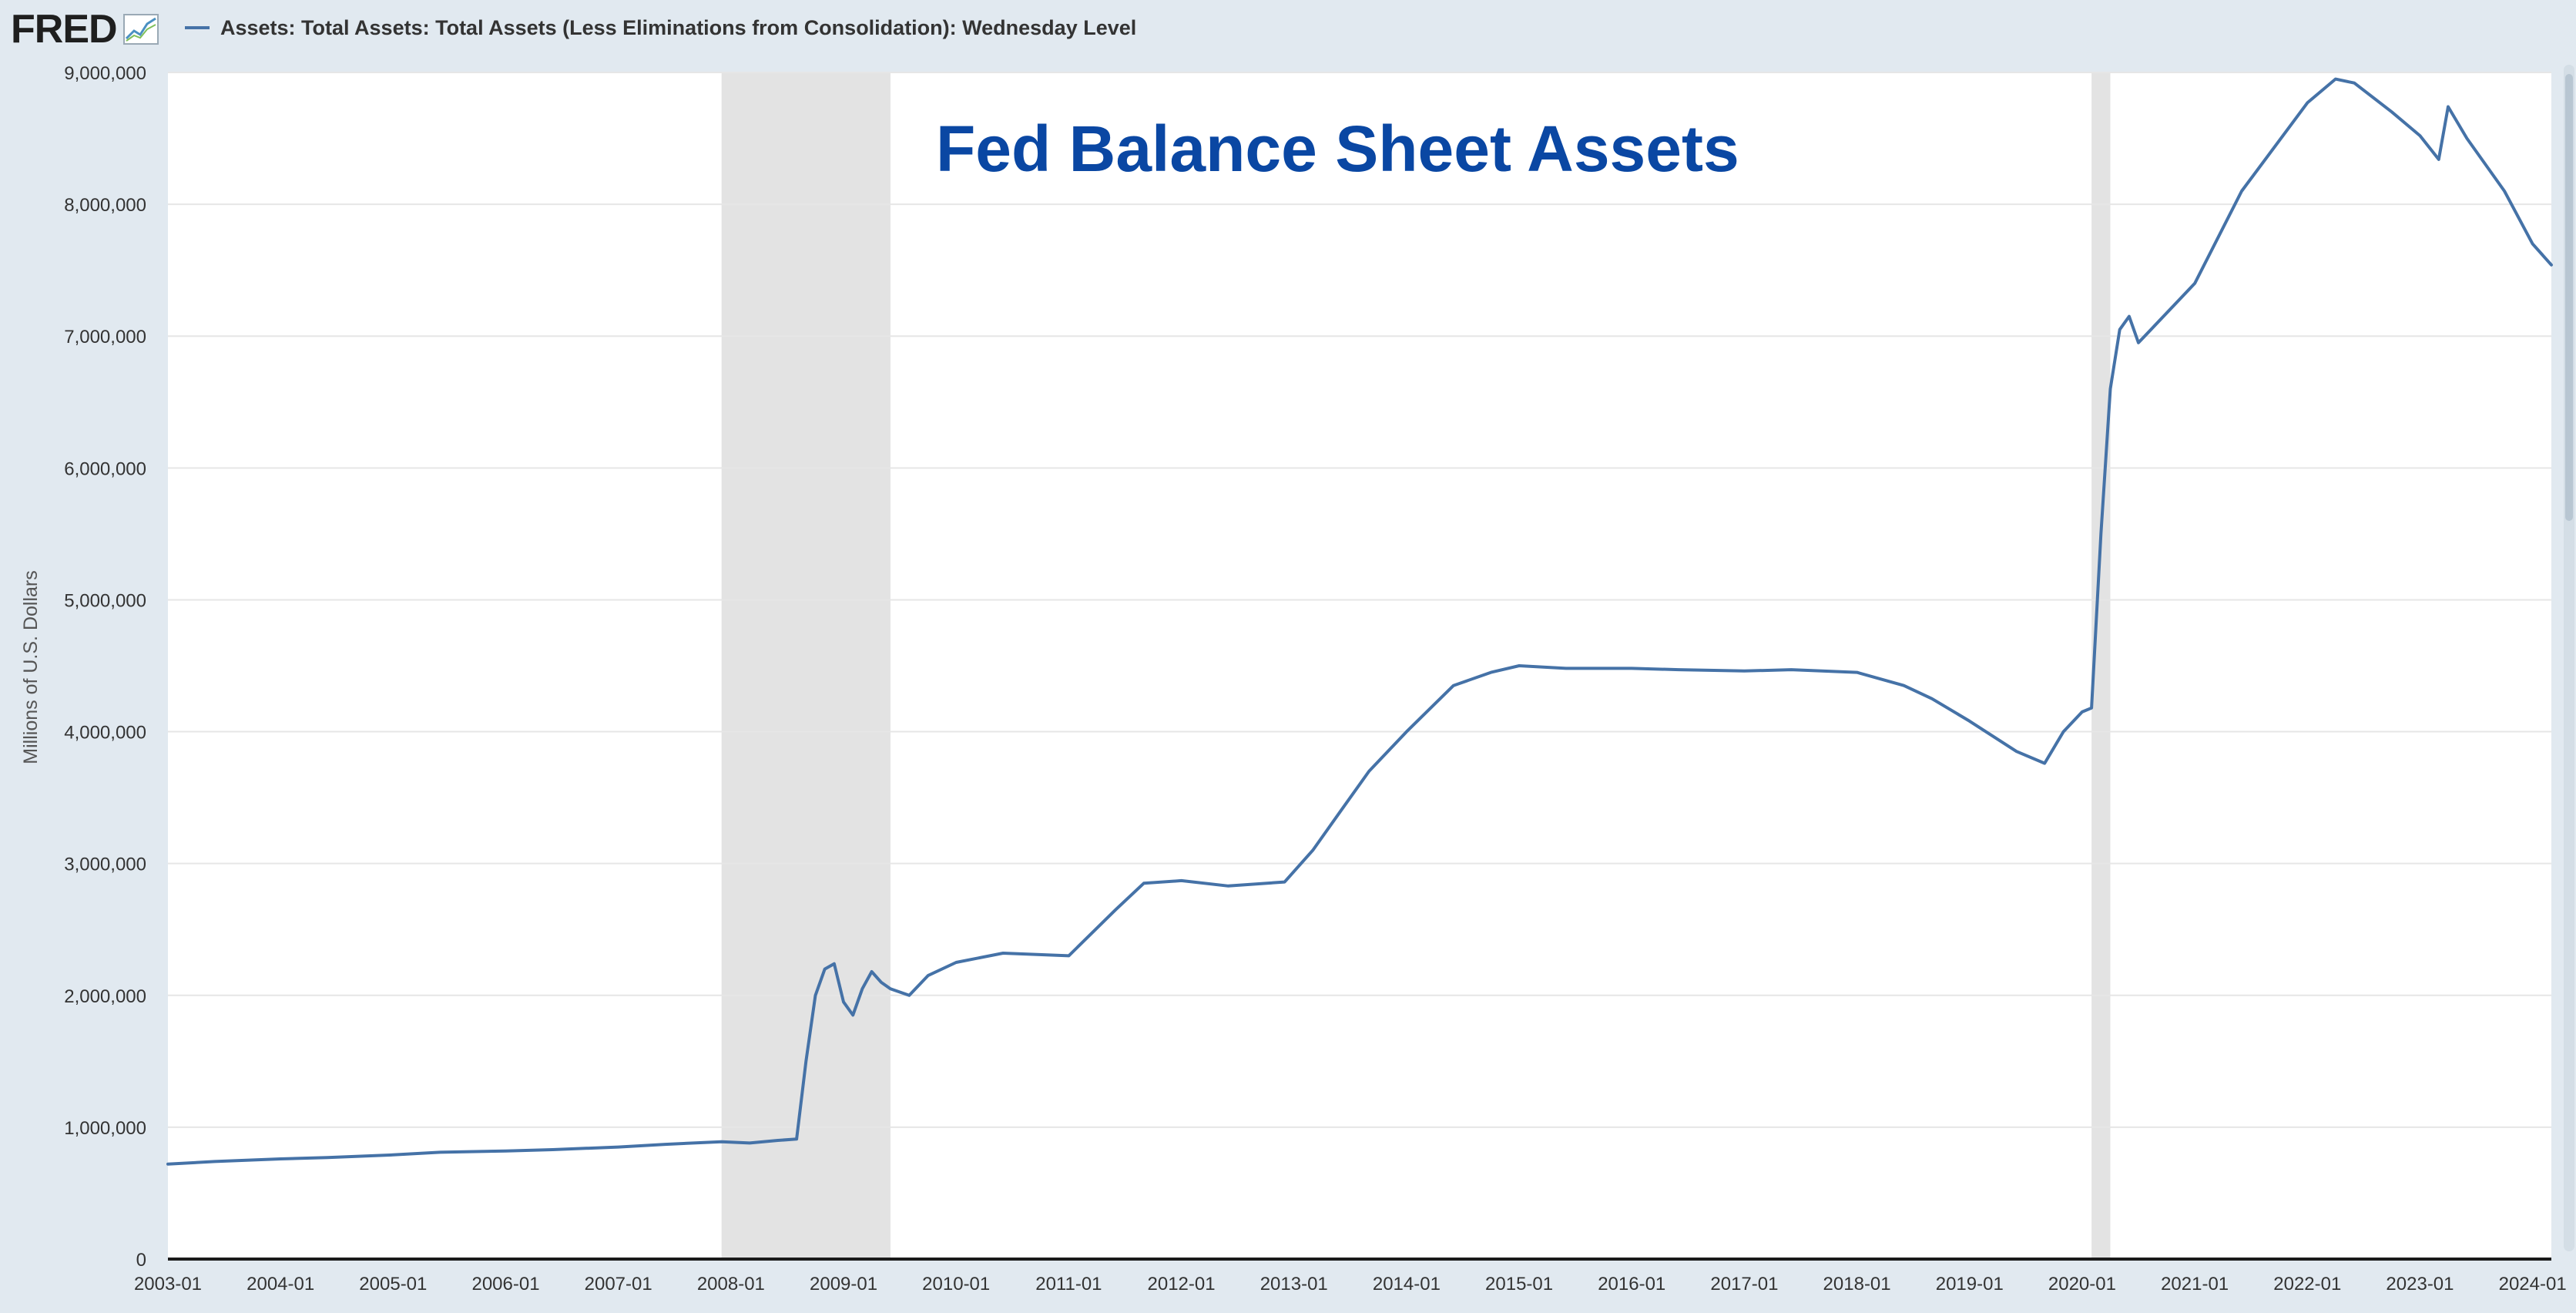 The width and height of the screenshot is (2576, 1313). I want to click on recession-band, so click(806, 665).